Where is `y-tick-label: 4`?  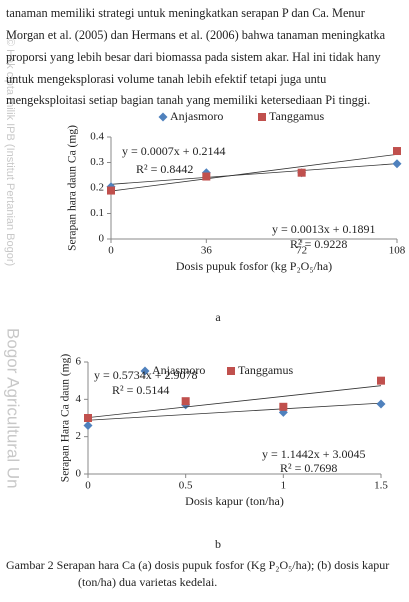 y-tick-label: 4 is located at coordinates (79, 399).